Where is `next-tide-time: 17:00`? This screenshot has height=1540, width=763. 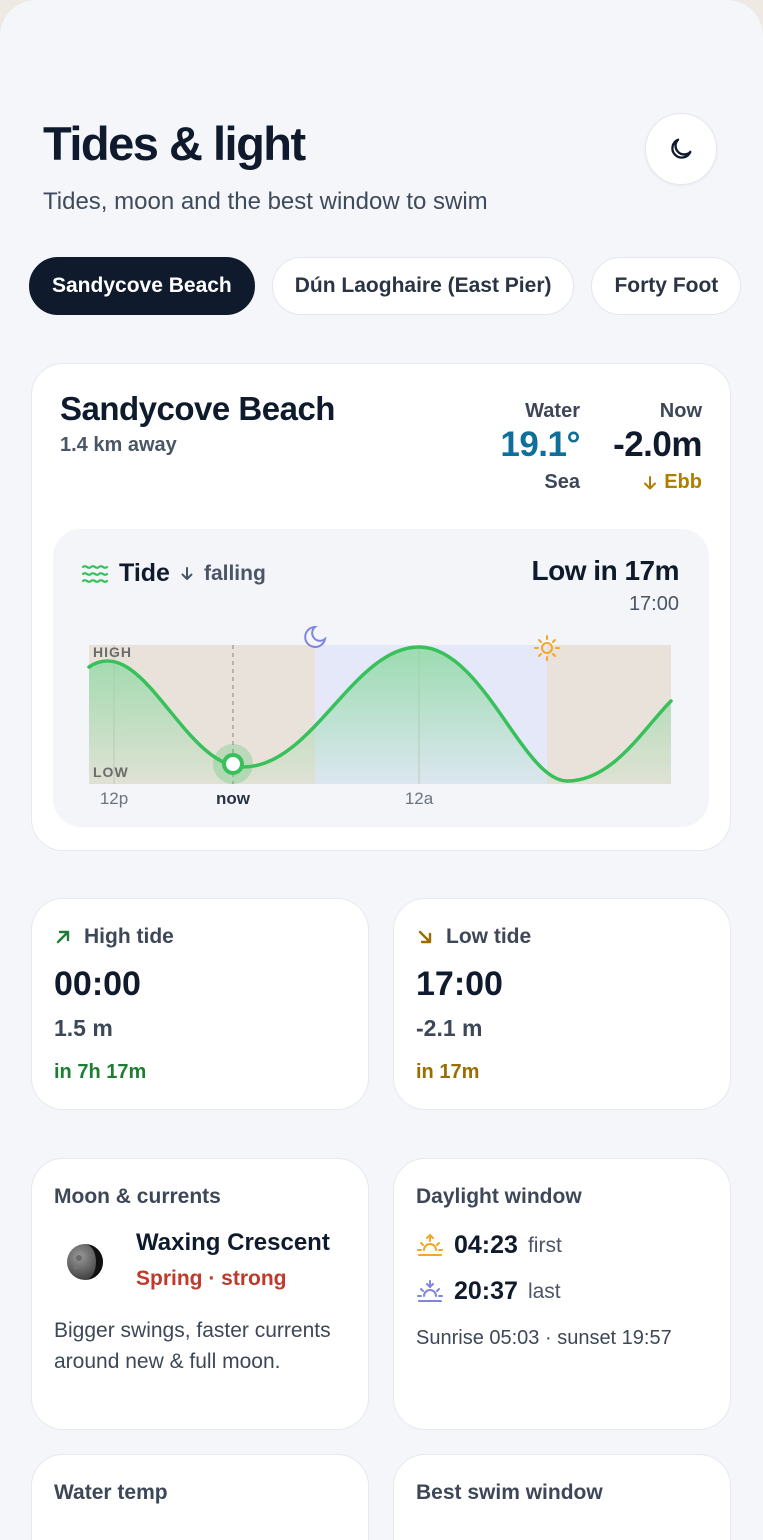 next-tide-time: 17:00 is located at coordinates (653, 604).